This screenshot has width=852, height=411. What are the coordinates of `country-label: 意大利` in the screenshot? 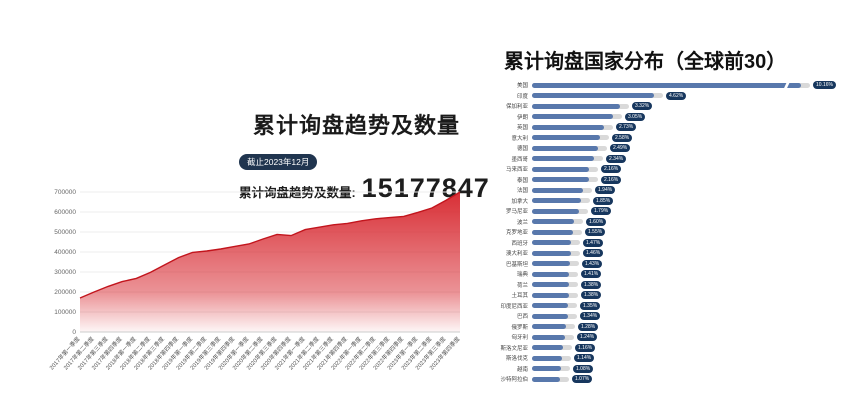 It's located at (519, 138).